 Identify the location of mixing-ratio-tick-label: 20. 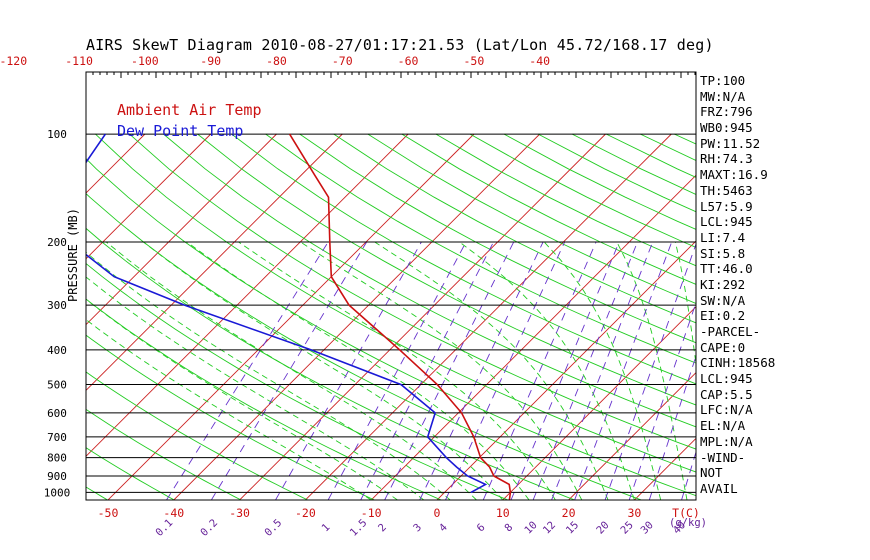
(602, 527).